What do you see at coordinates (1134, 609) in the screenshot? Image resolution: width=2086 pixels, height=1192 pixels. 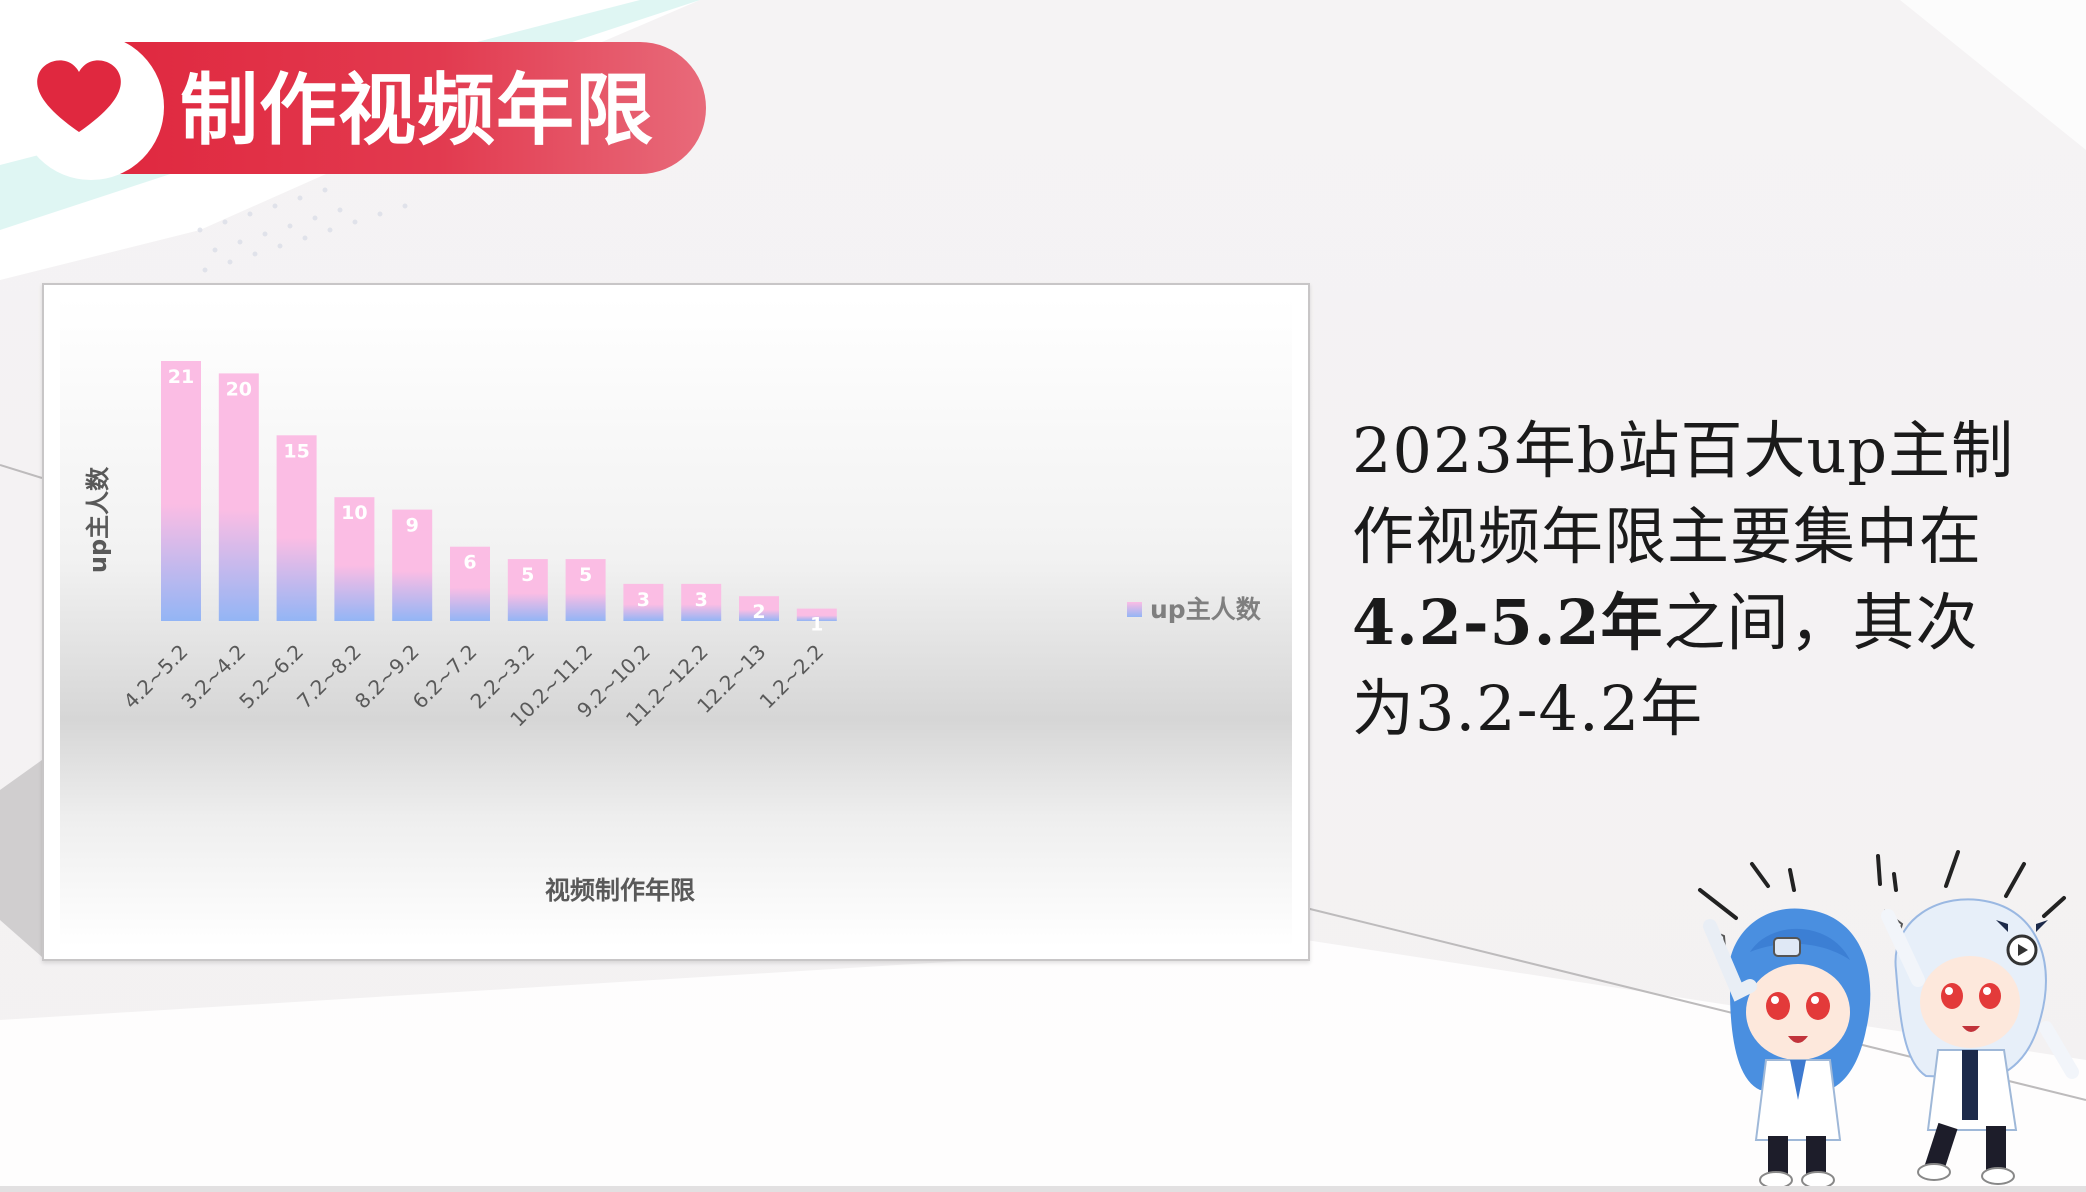 I see `legend-swatch` at bounding box center [1134, 609].